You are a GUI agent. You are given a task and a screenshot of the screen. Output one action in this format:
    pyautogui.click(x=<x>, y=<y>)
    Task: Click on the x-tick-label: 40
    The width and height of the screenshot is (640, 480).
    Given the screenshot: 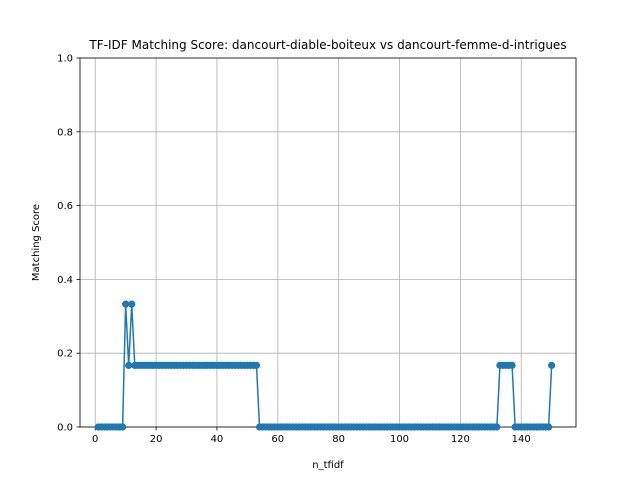 What is the action you would take?
    pyautogui.click(x=217, y=439)
    